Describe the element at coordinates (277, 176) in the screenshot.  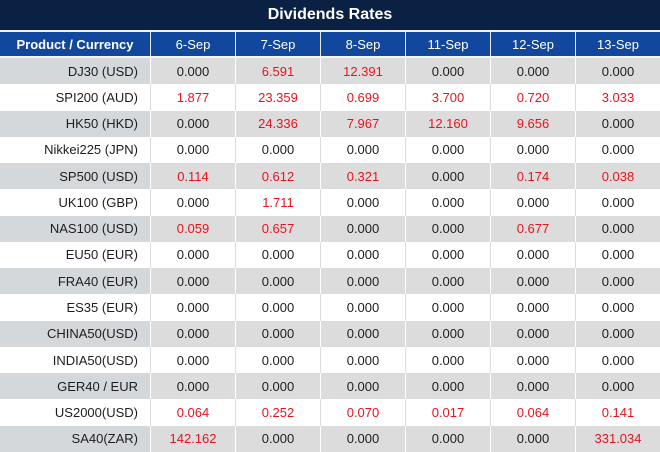
I see `value-cell: 0.612` at that location.